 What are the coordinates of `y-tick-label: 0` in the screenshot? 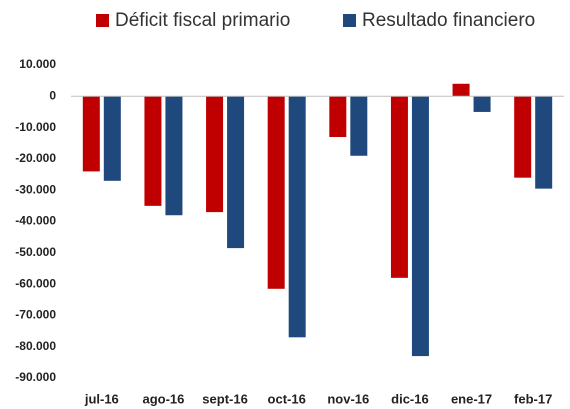 It's located at (52, 95).